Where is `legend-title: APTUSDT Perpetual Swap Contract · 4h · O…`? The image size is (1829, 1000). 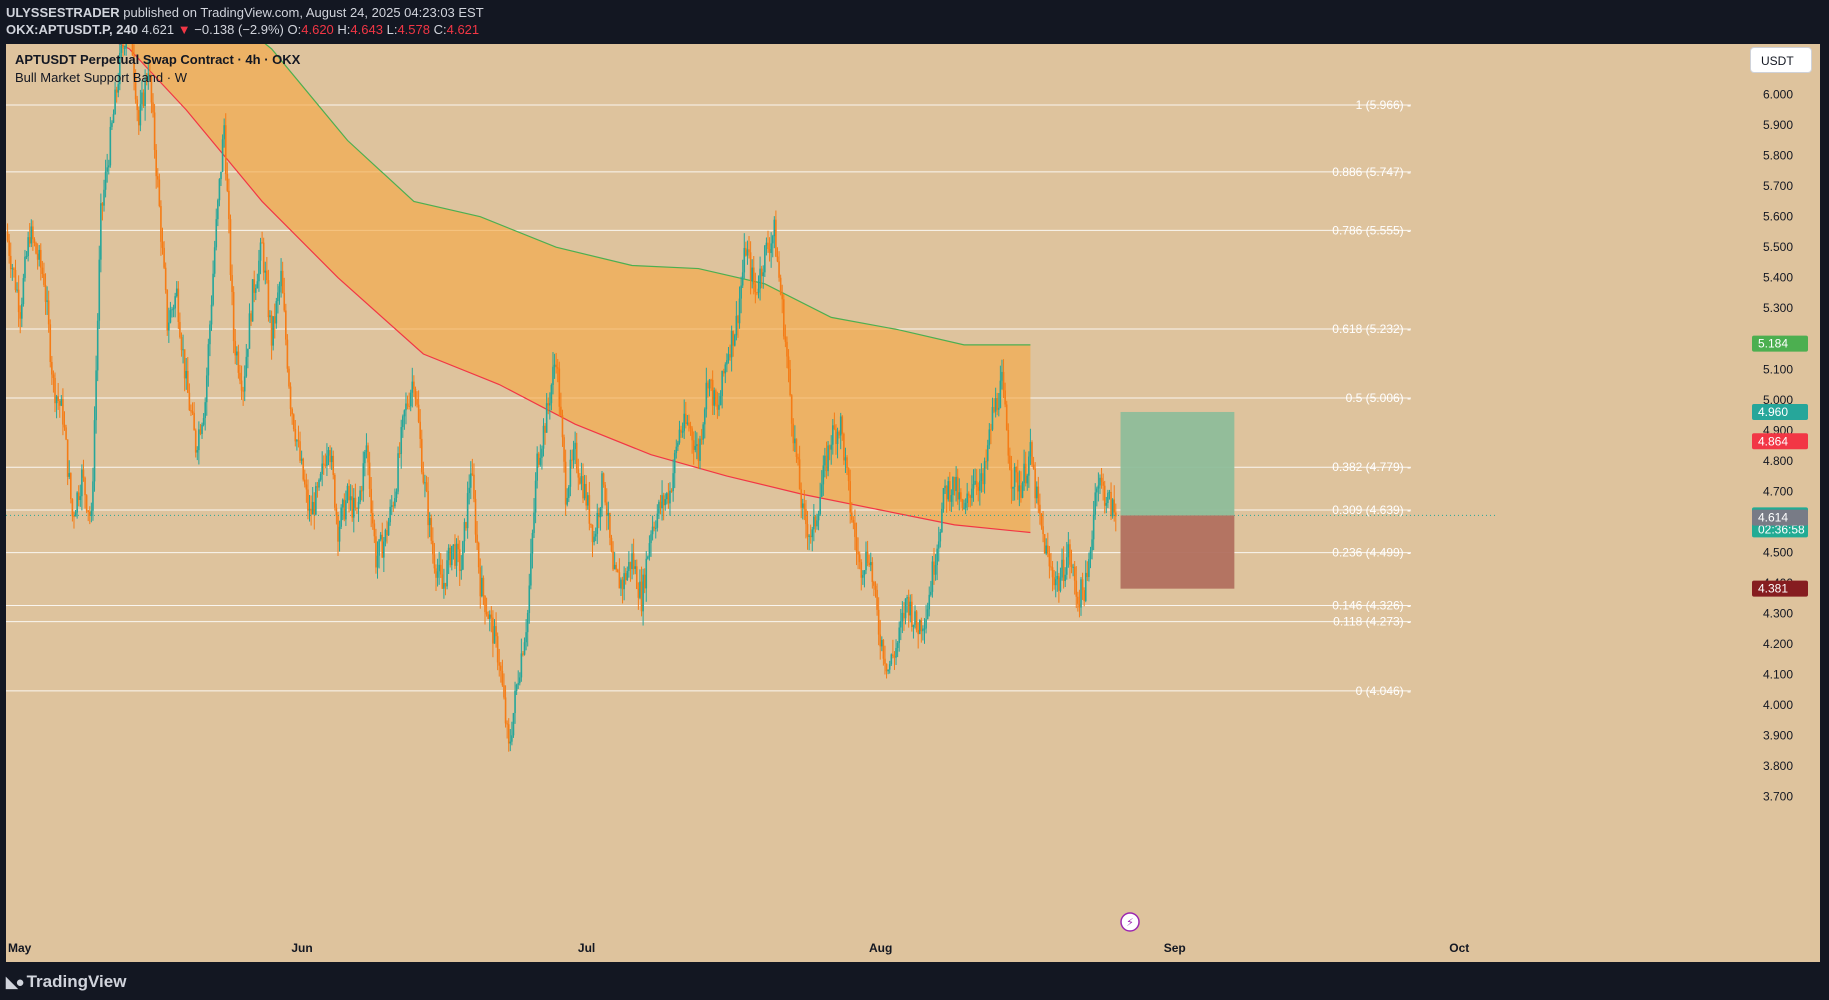 legend-title: APTUSDT Perpetual Swap Contract · 4h · O… is located at coordinates (158, 59).